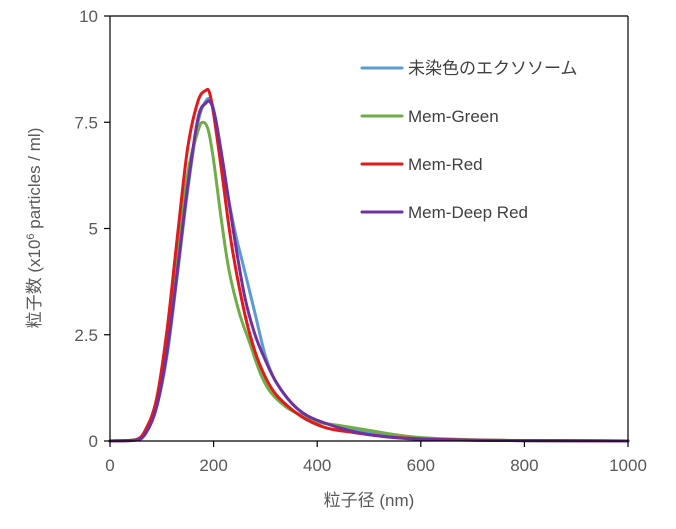  What do you see at coordinates (317, 465) in the screenshot?
I see `x-tick-label: 400` at bounding box center [317, 465].